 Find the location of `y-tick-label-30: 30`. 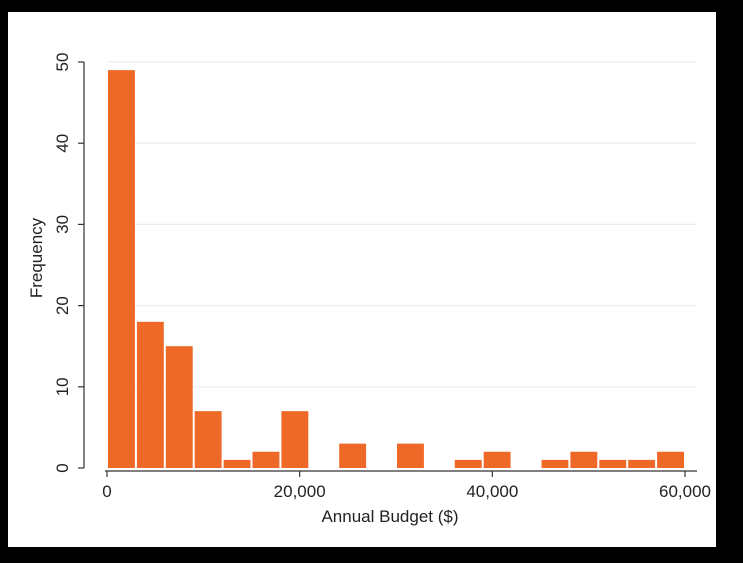

y-tick-label-30: 30 is located at coordinates (62, 224).